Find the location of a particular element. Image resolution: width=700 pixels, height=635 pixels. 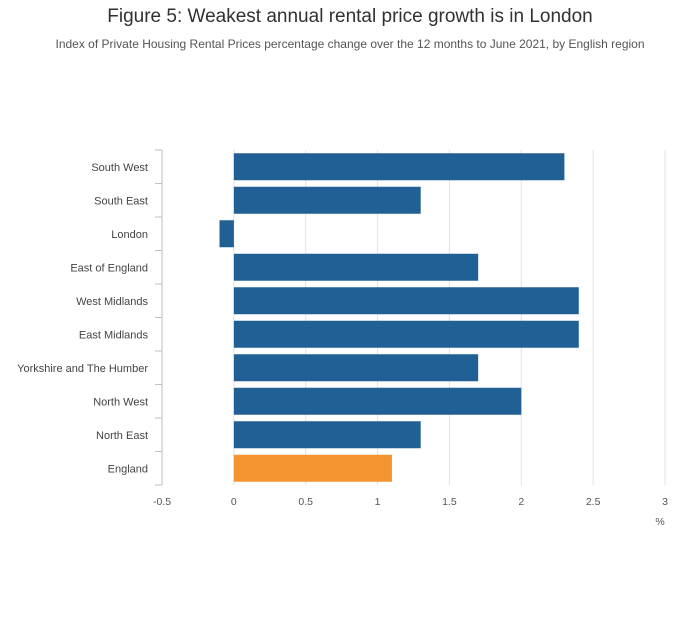

x-tick-label: 0.5 is located at coordinates (305, 502).